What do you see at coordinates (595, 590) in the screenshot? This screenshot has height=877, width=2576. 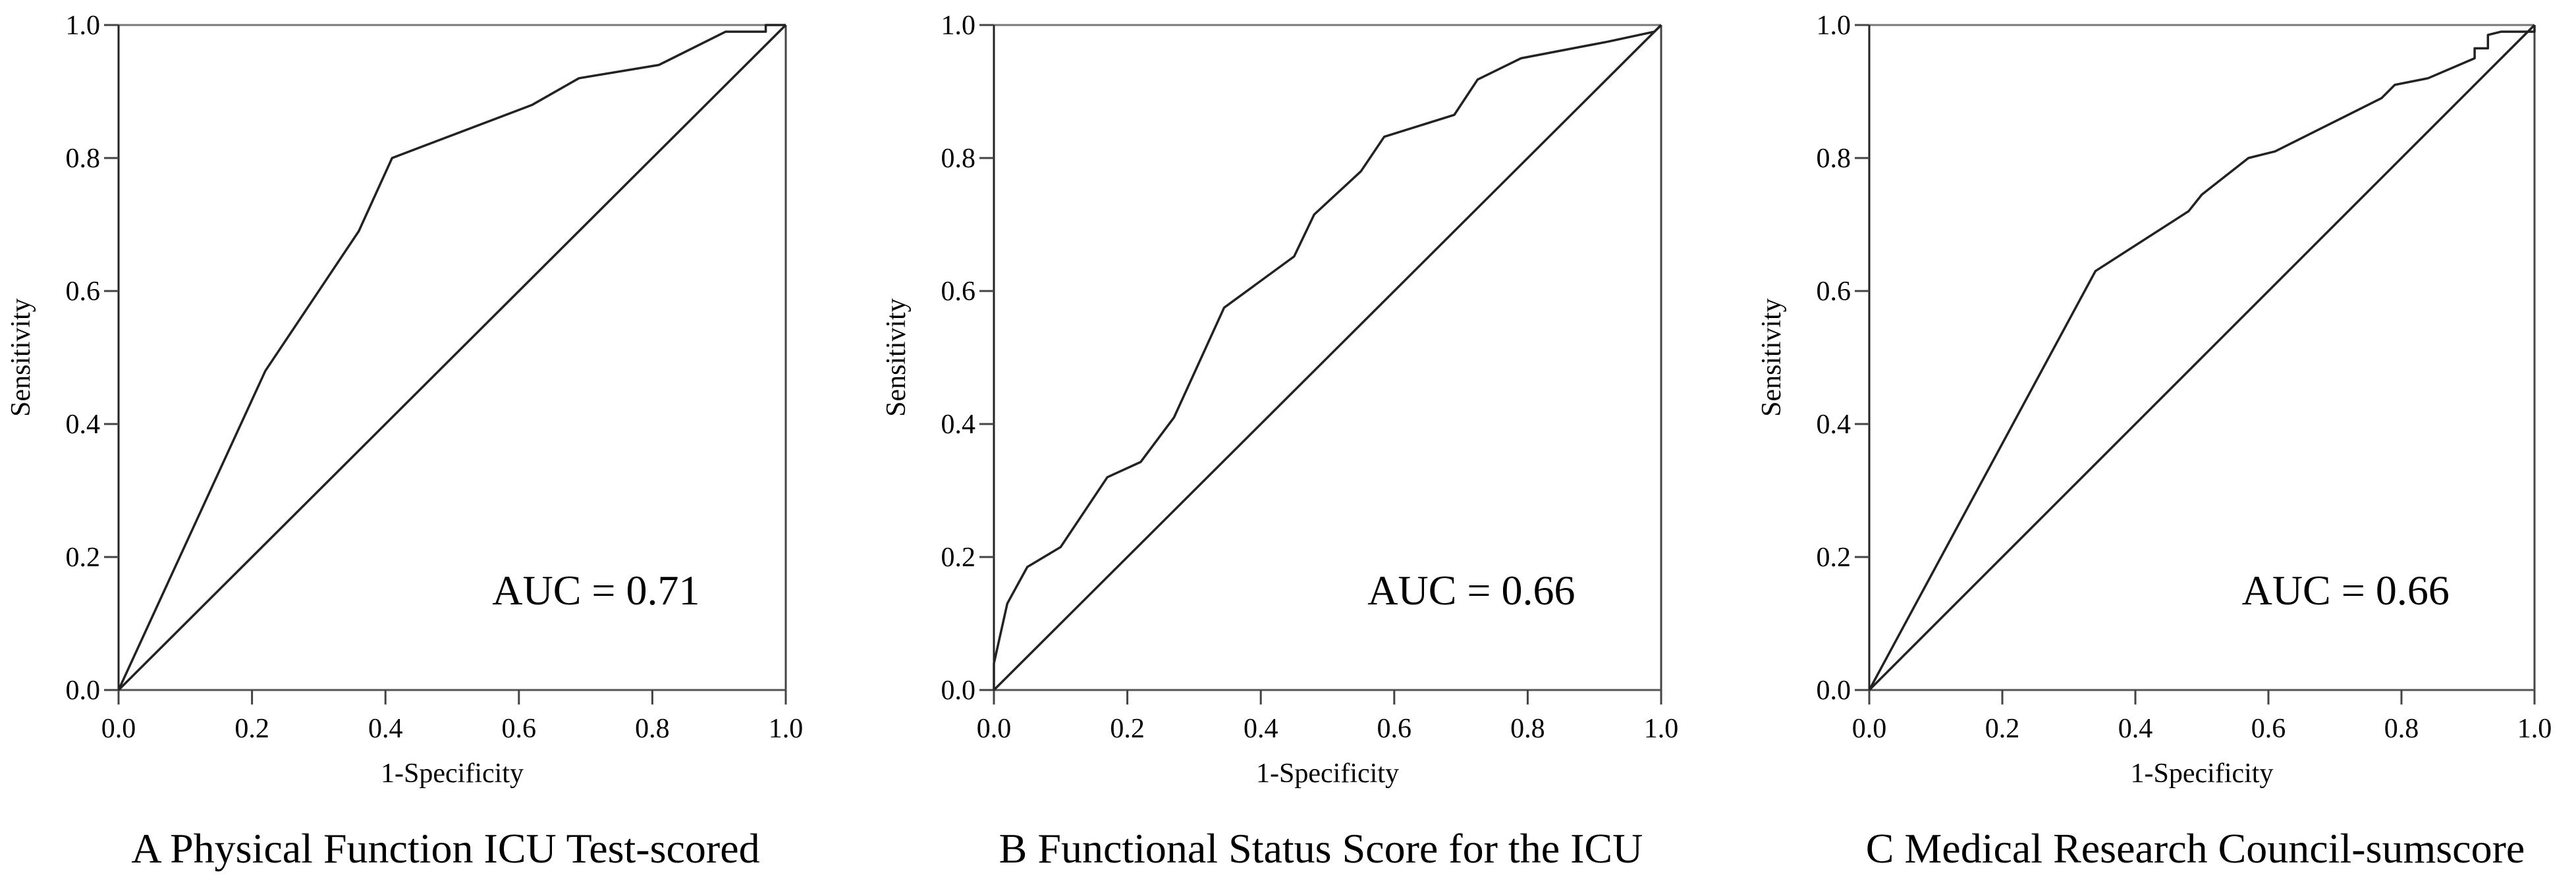 I see `auc-annotation: AUC = 0.71` at bounding box center [595, 590].